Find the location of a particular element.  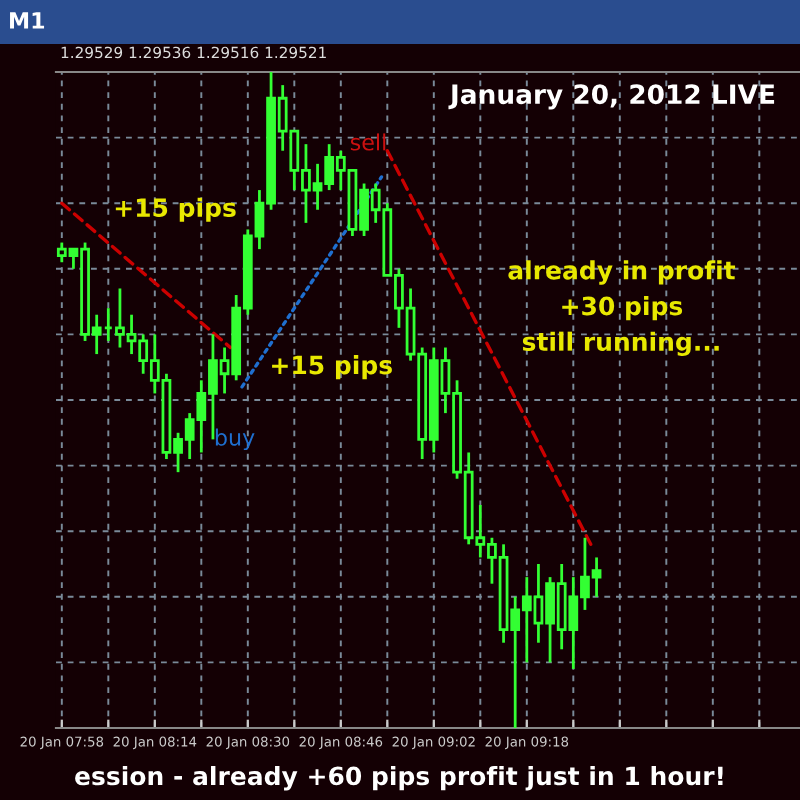

annotation: sell is located at coordinates (368, 142).